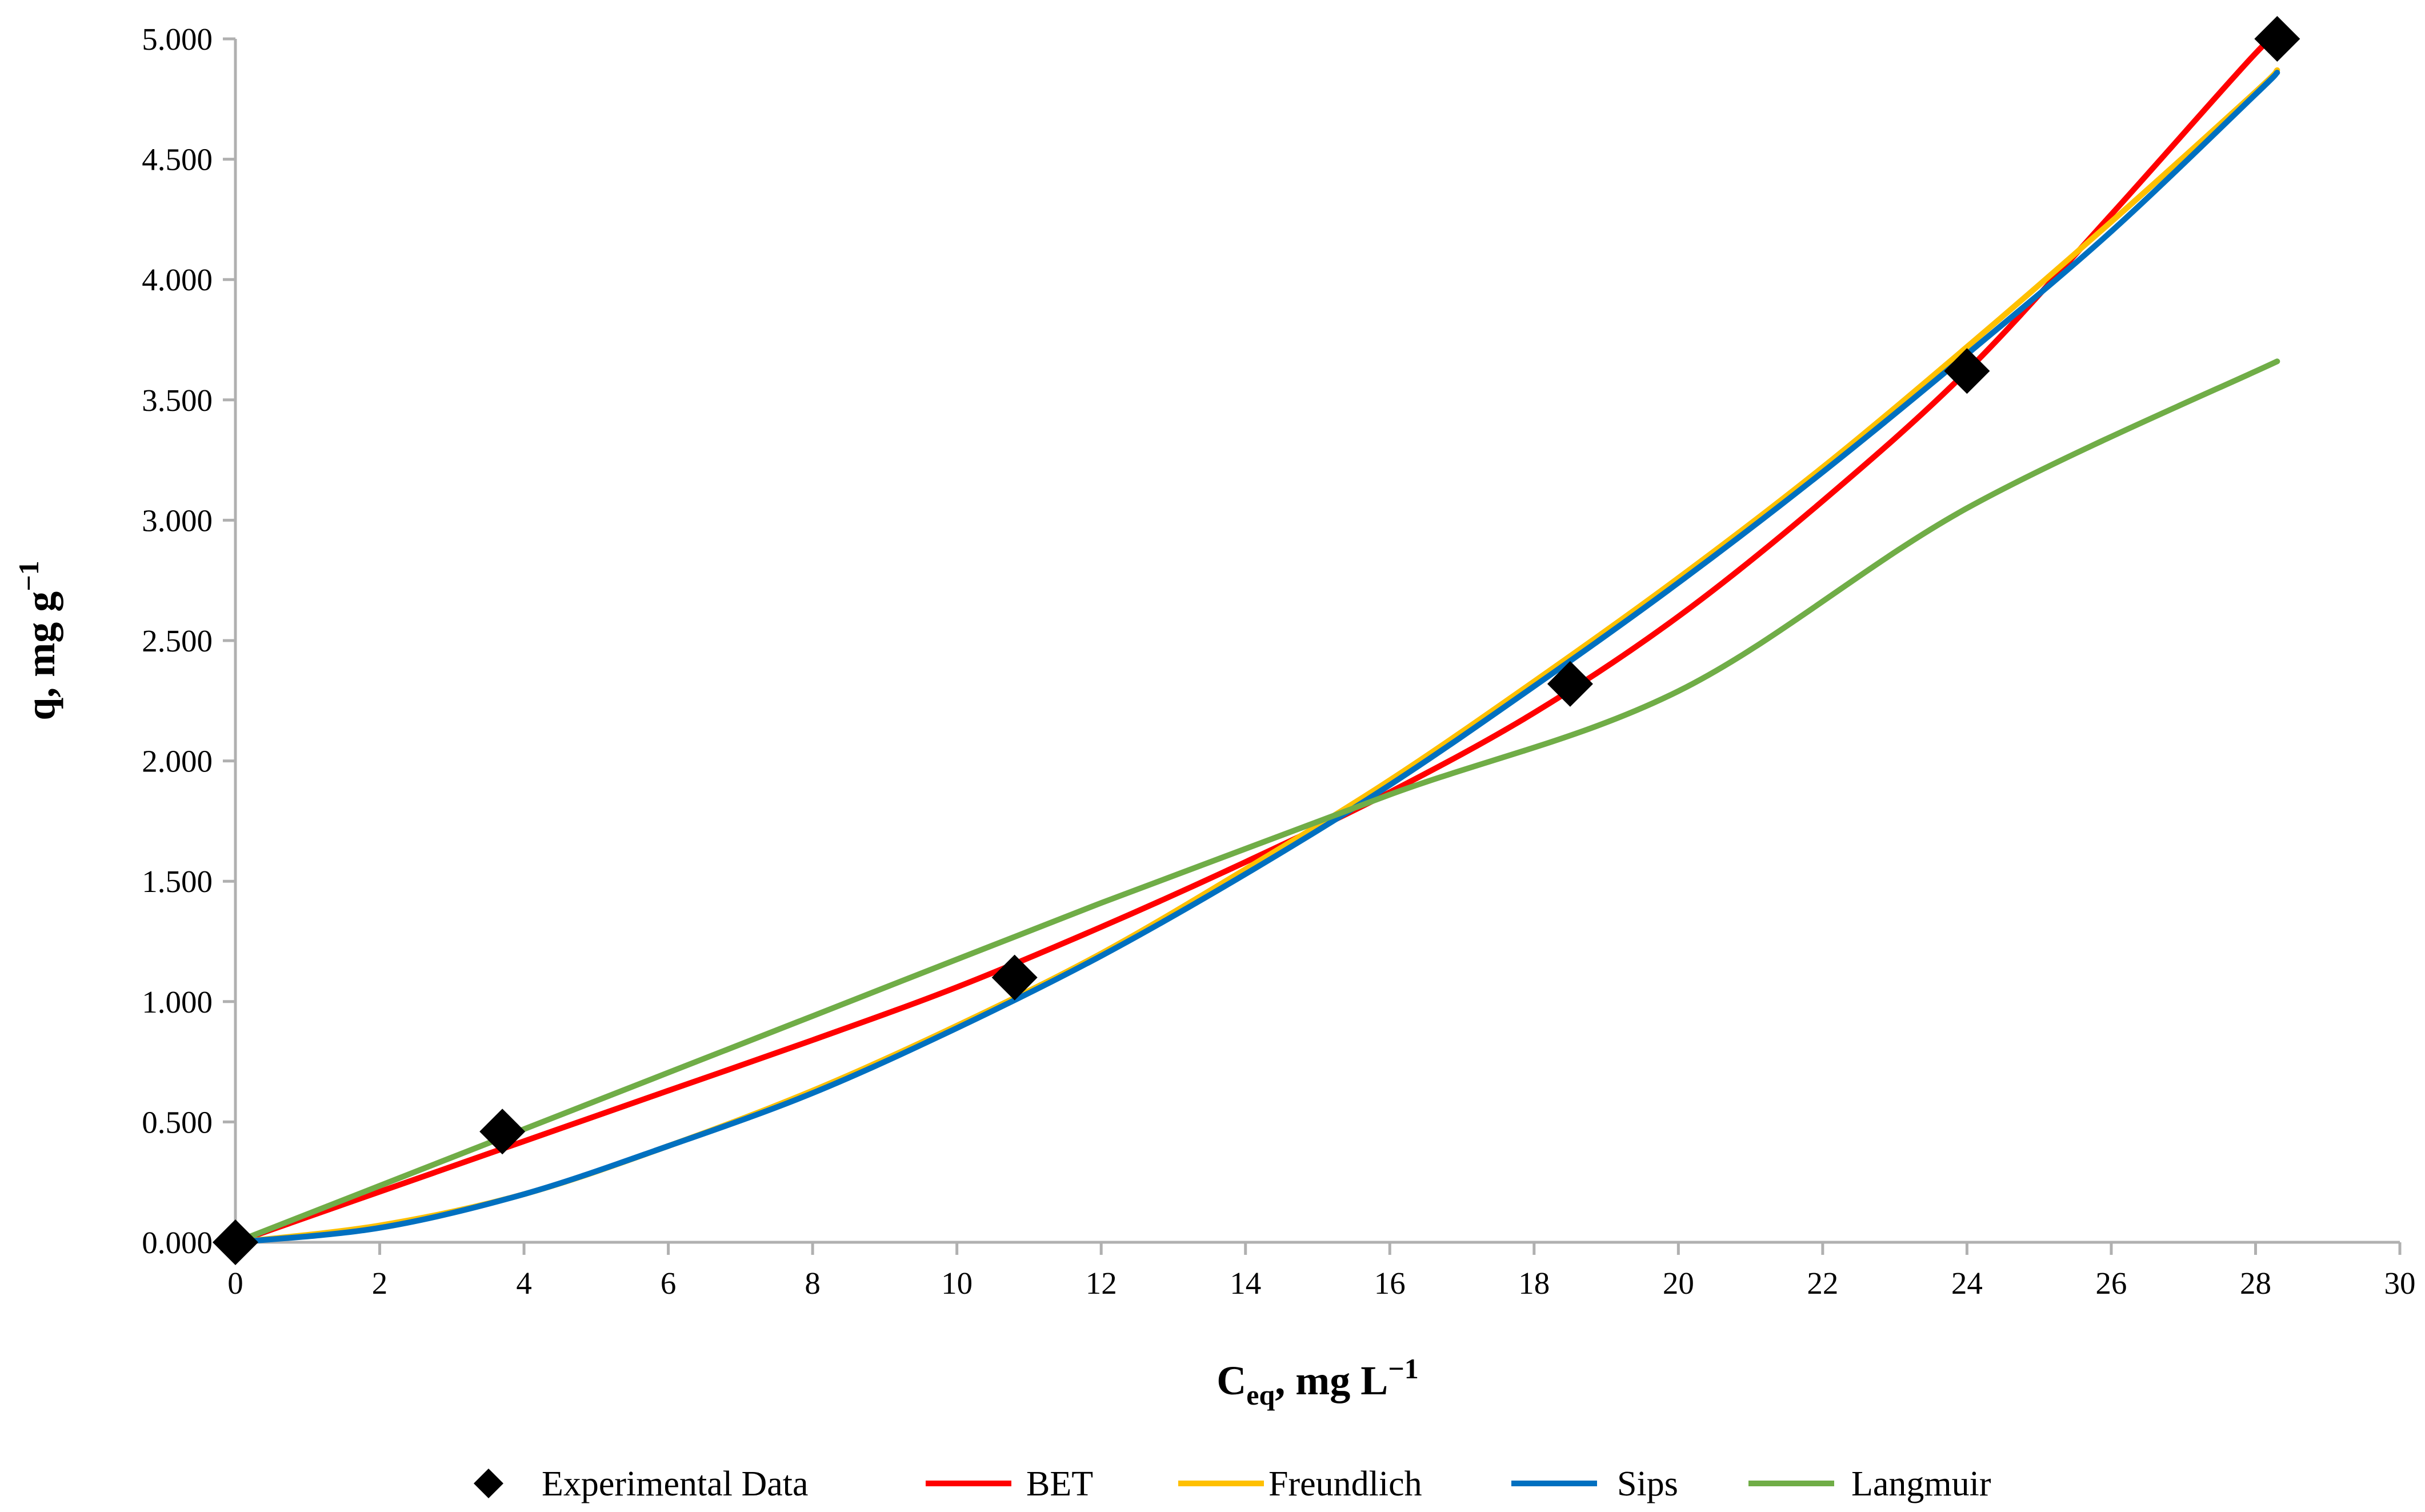 Image resolution: width=2425 pixels, height=1512 pixels. I want to click on x-tick-label: 4, so click(524, 1283).